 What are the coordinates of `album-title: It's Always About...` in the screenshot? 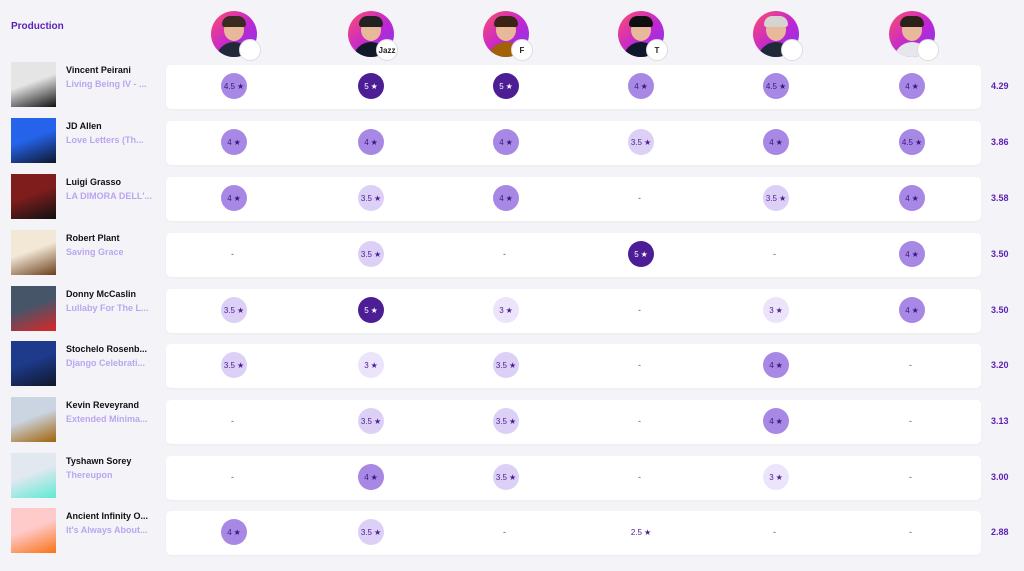 It's located at (107, 530).